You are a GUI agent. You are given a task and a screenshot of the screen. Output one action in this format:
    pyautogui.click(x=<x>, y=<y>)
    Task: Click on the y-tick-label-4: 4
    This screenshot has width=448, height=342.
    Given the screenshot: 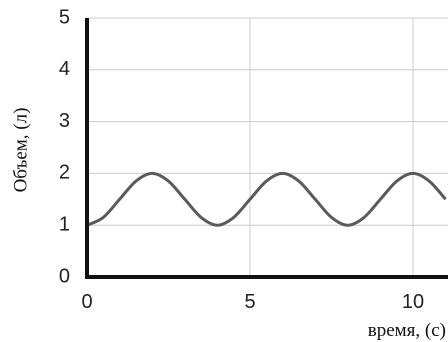 What is the action you would take?
    pyautogui.click(x=64, y=69)
    